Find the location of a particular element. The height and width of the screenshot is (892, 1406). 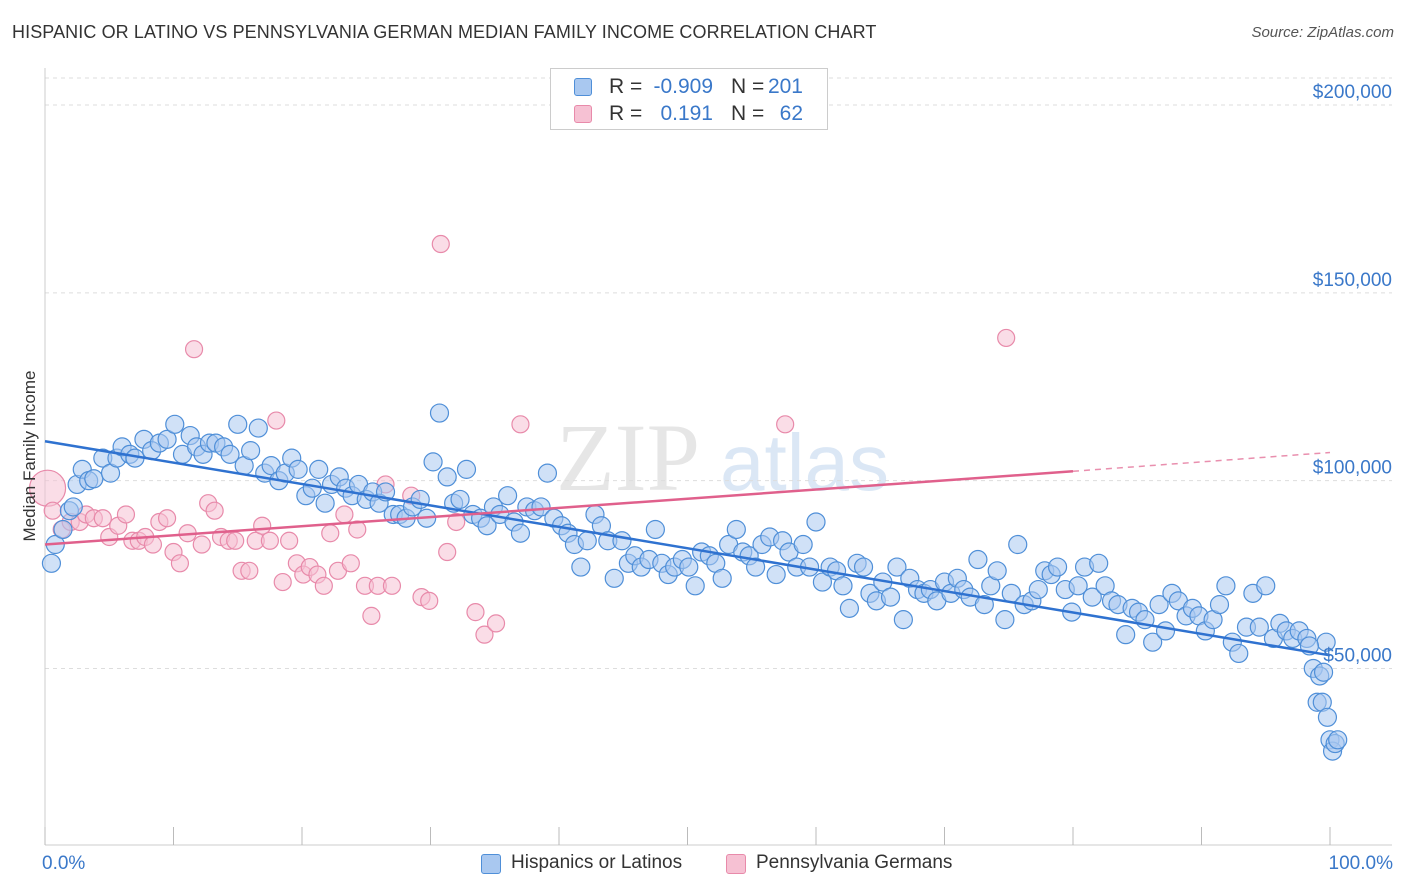

watermark-zip: ZIP is located at coordinates (628, 457).